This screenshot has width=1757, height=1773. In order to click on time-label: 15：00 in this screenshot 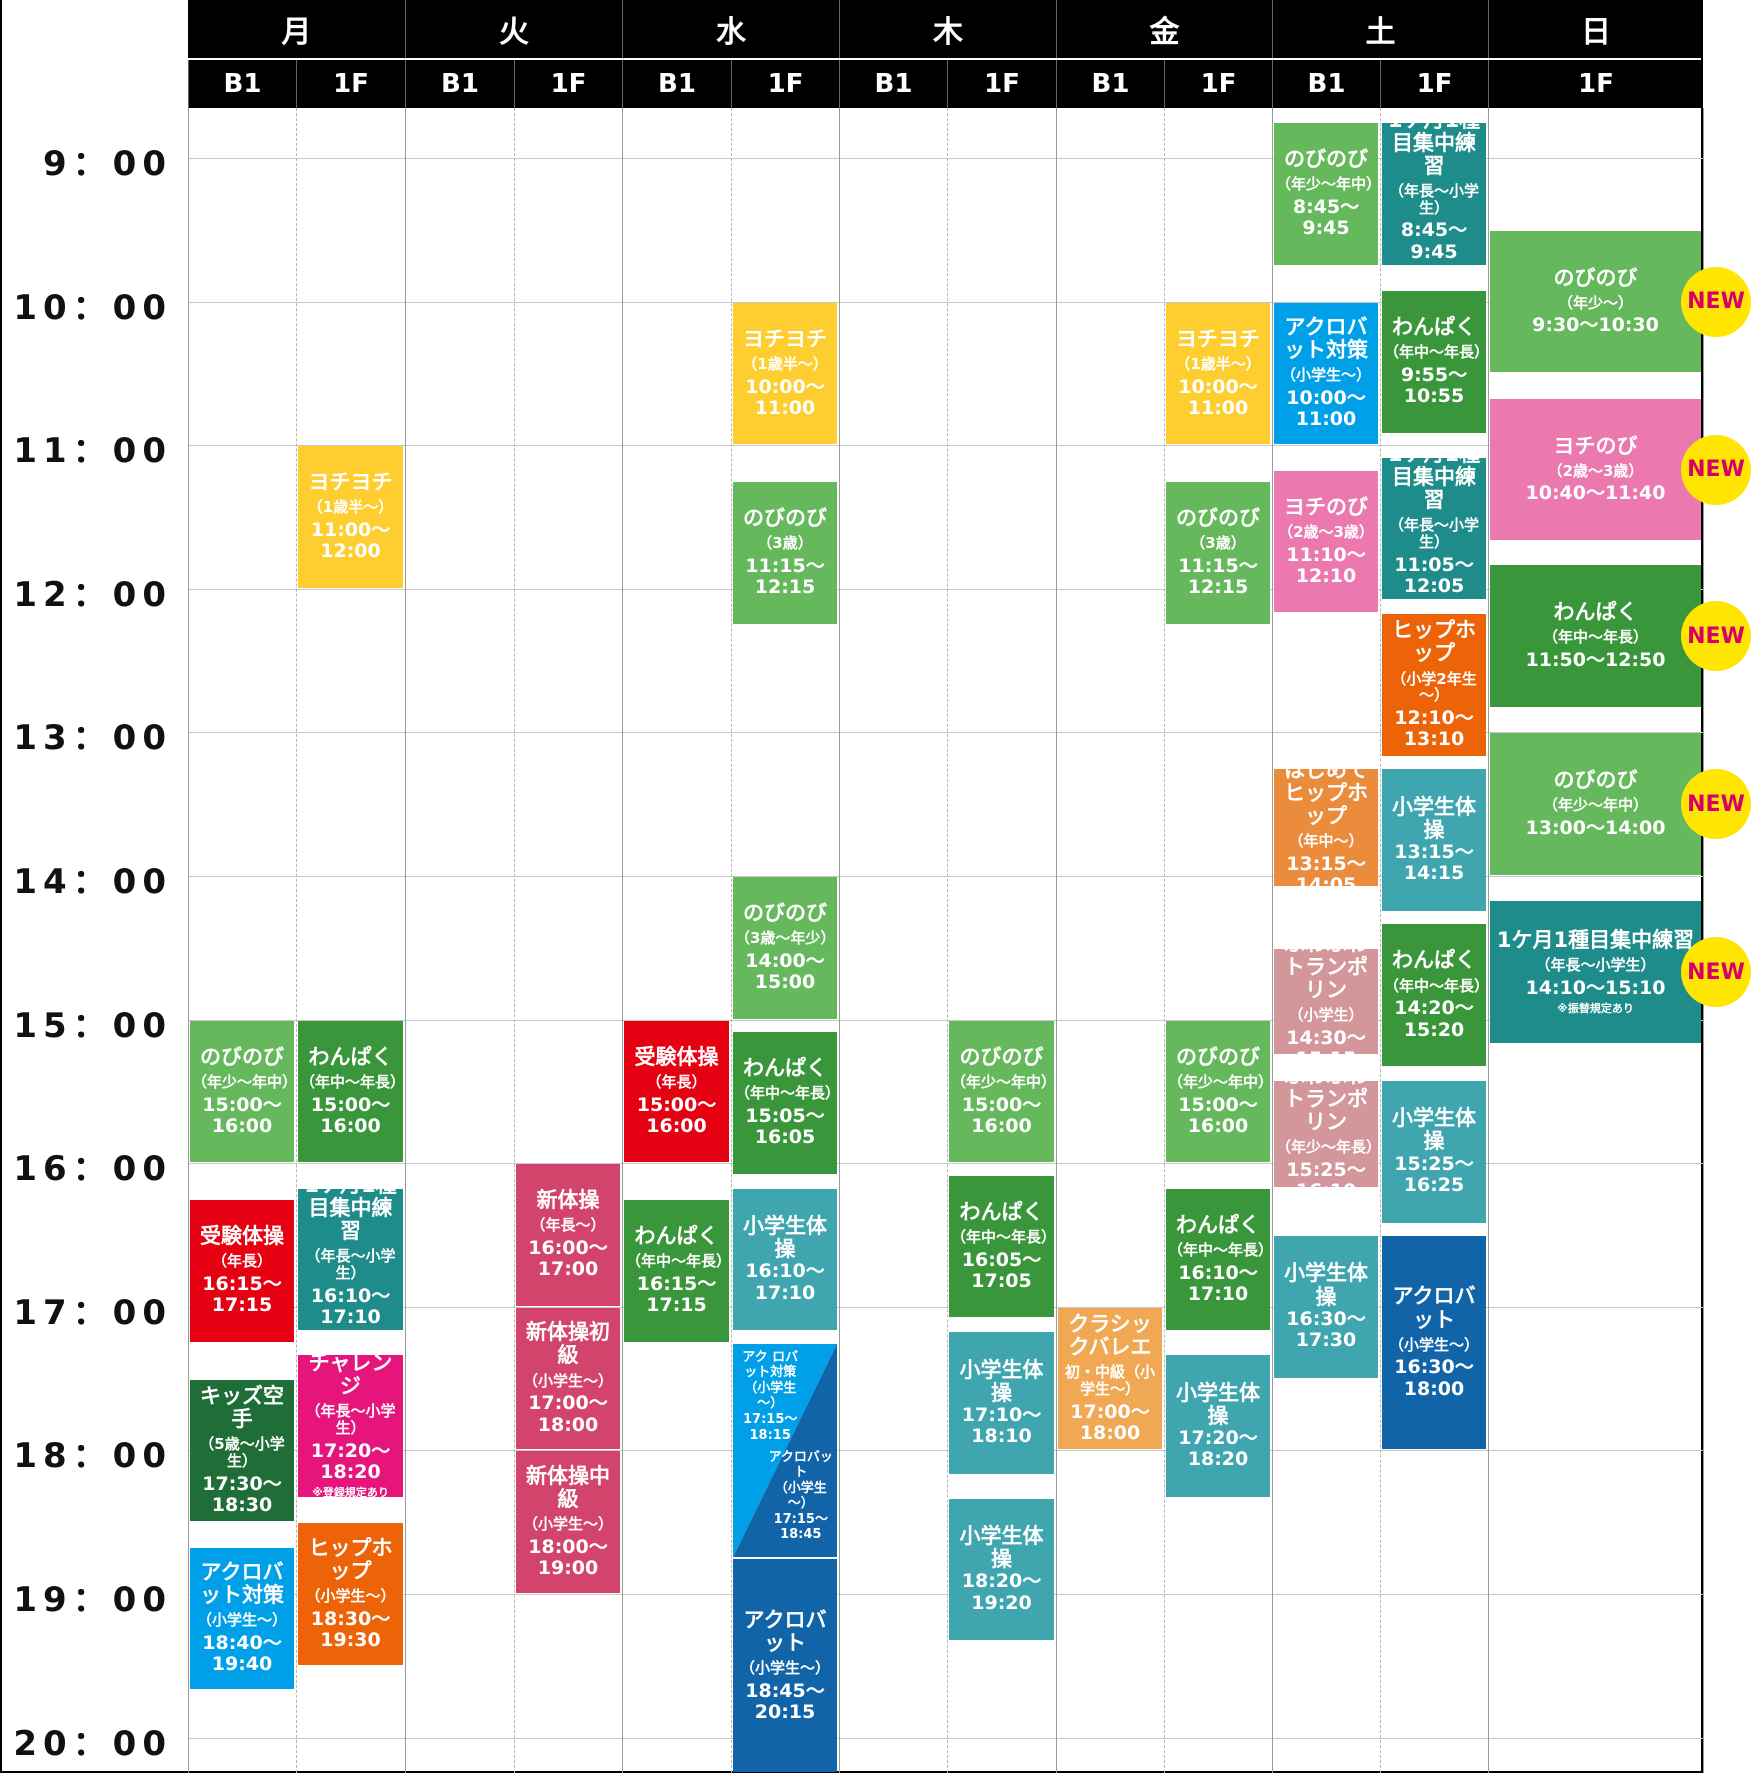, I will do `click(92, 1025)`.